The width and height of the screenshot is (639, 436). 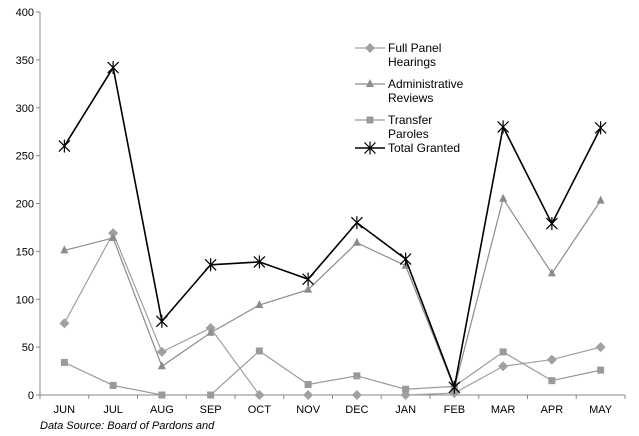 What do you see at coordinates (25, 252) in the screenshot?
I see `y-tick-label: 150` at bounding box center [25, 252].